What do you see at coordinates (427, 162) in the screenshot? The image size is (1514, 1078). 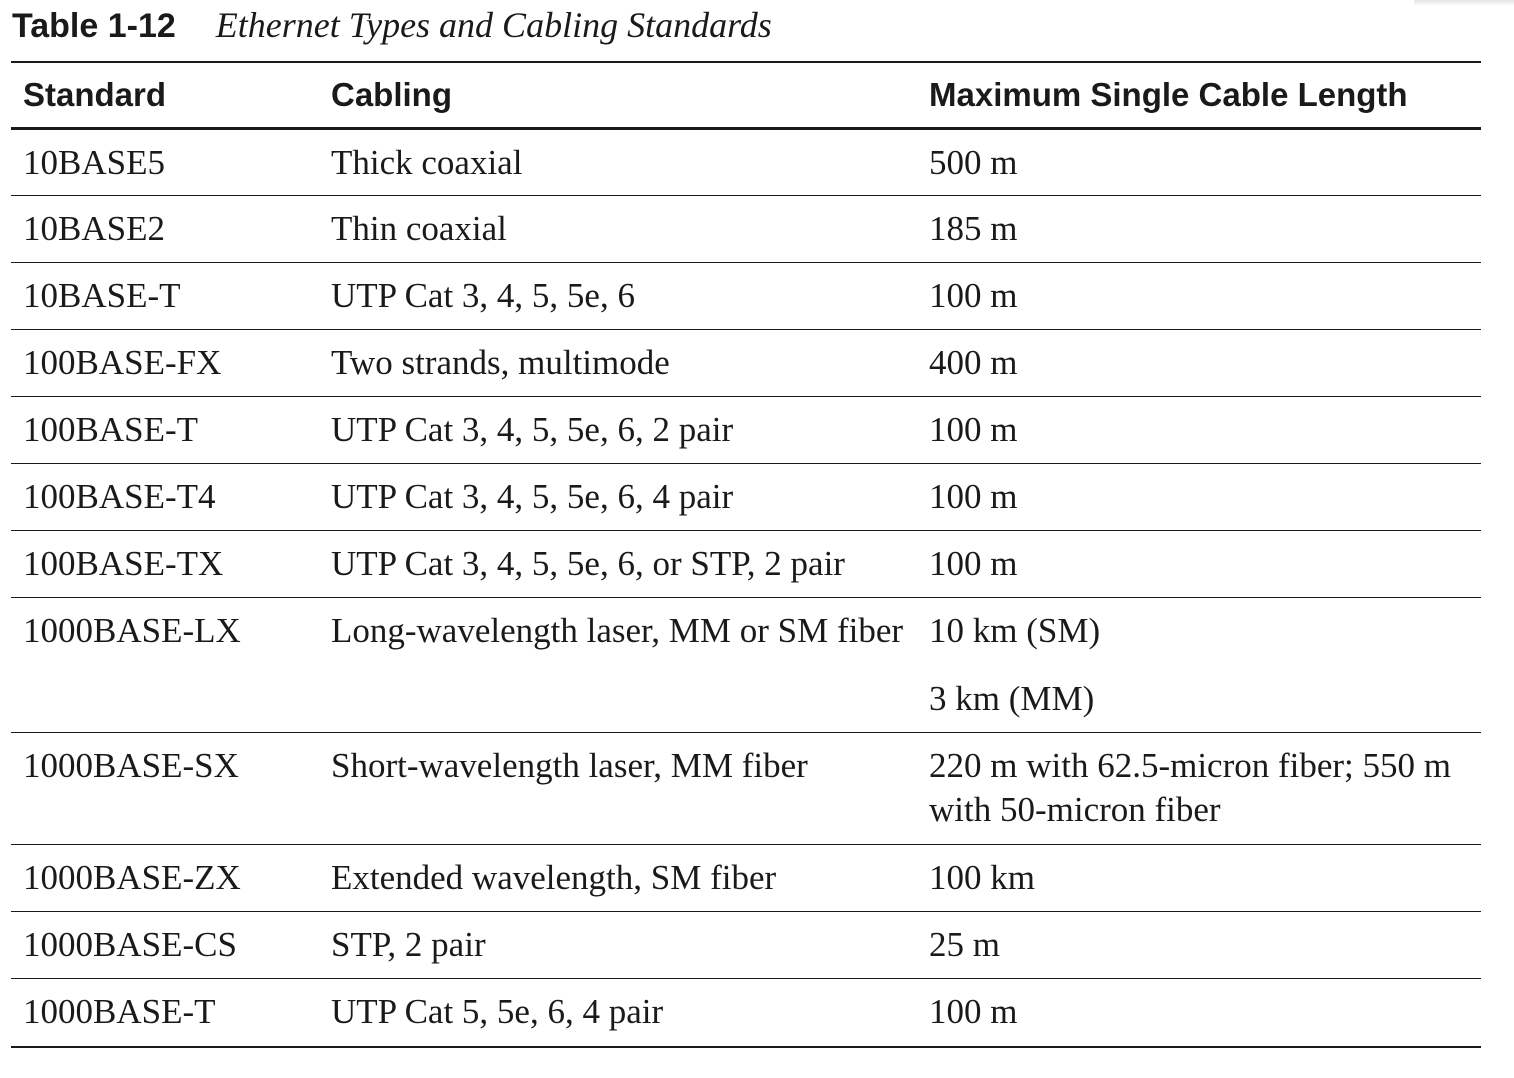 I see `cabling-cell: Thick coaxial` at bounding box center [427, 162].